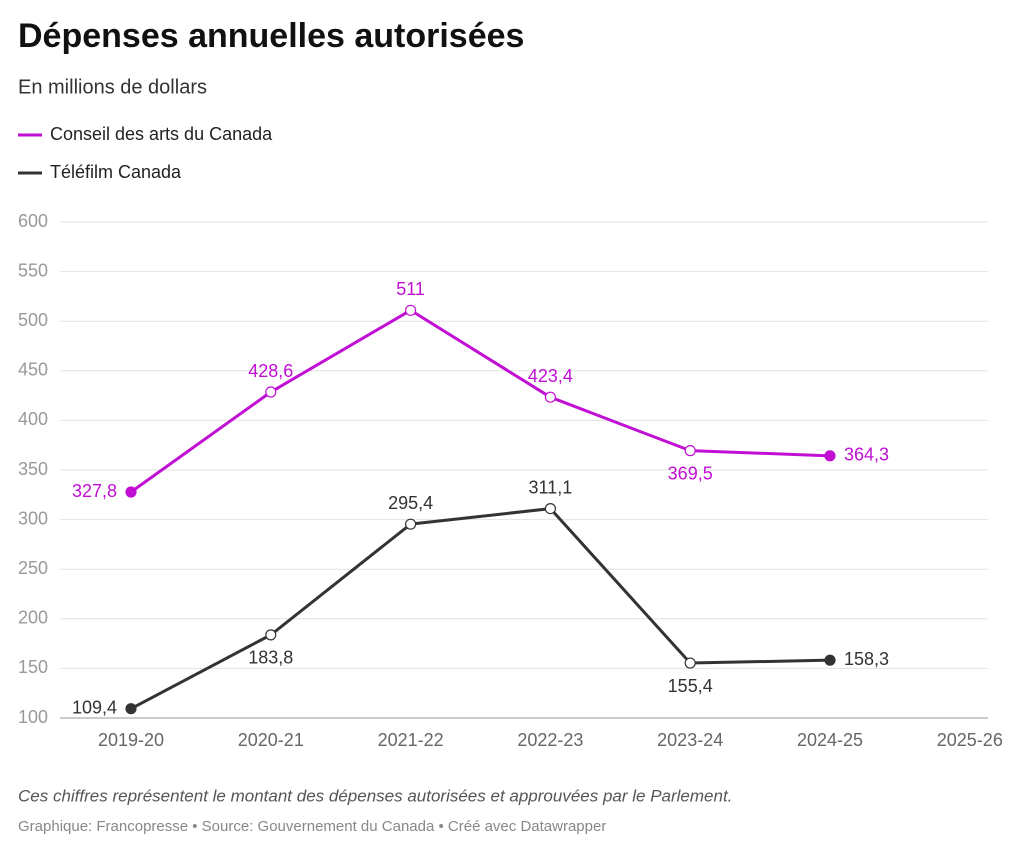  I want to click on data-label: 423,4, so click(550, 376).